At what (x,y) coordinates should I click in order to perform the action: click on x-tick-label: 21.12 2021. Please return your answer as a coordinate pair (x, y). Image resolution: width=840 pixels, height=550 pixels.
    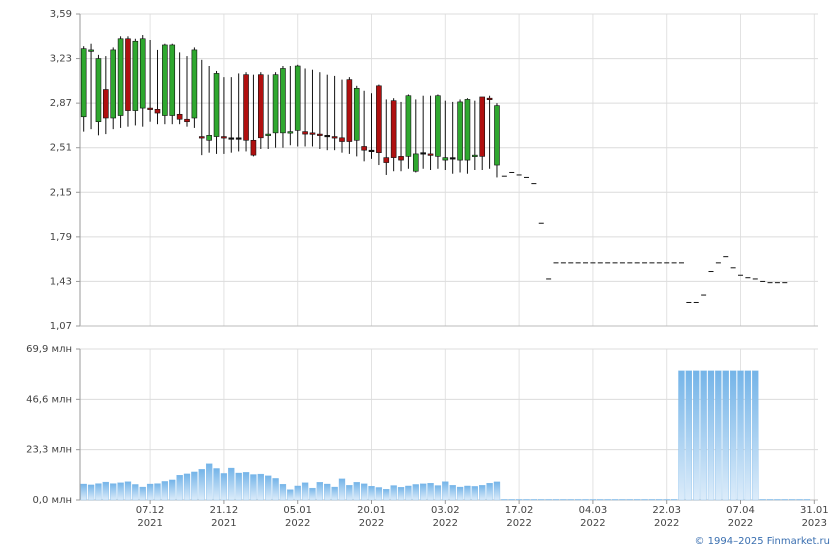
    Looking at the image, I should click on (224, 517).